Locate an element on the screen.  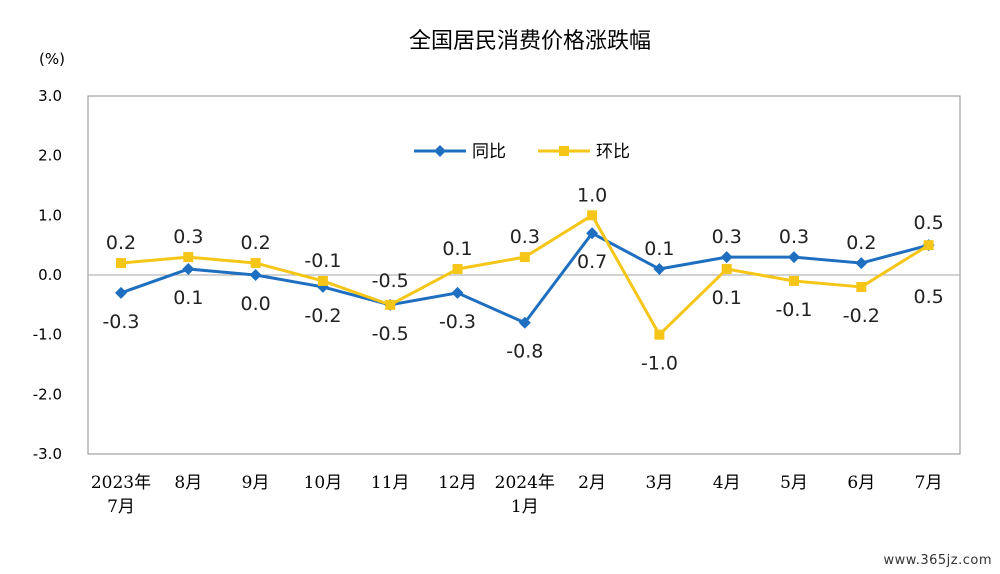
yoy-data-label: 0.2 is located at coordinates (861, 243).